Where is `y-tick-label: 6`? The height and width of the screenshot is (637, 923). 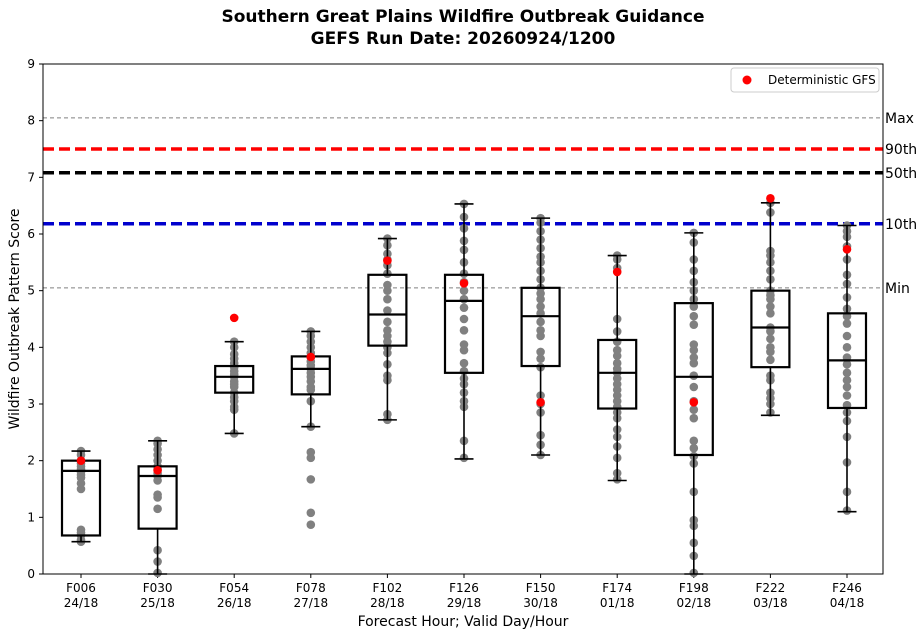
y-tick-label: 6 is located at coordinates (31, 234).